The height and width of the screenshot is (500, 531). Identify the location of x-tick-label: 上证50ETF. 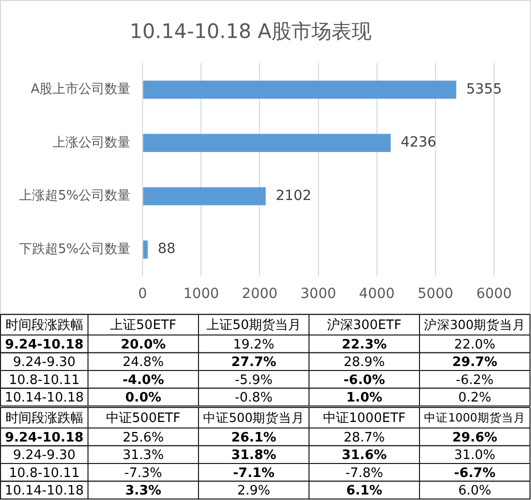
(143, 326).